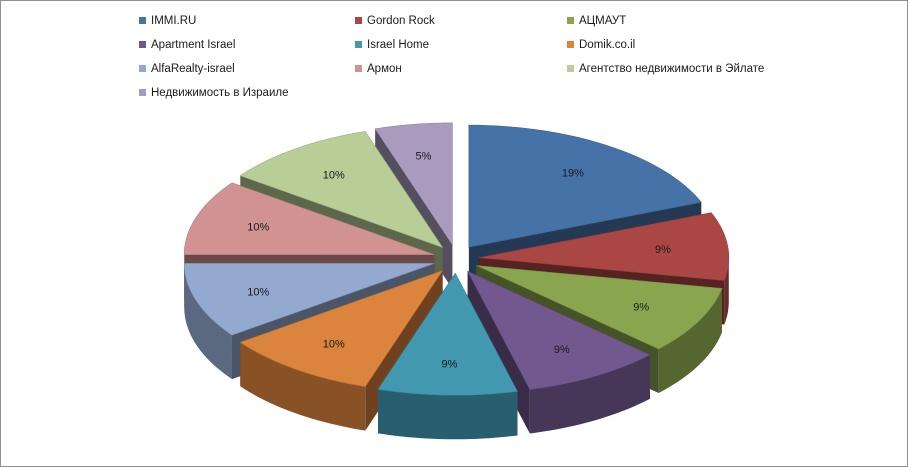 The image size is (908, 467). What do you see at coordinates (384, 69) in the screenshot?
I see `legend-label: Армон` at bounding box center [384, 69].